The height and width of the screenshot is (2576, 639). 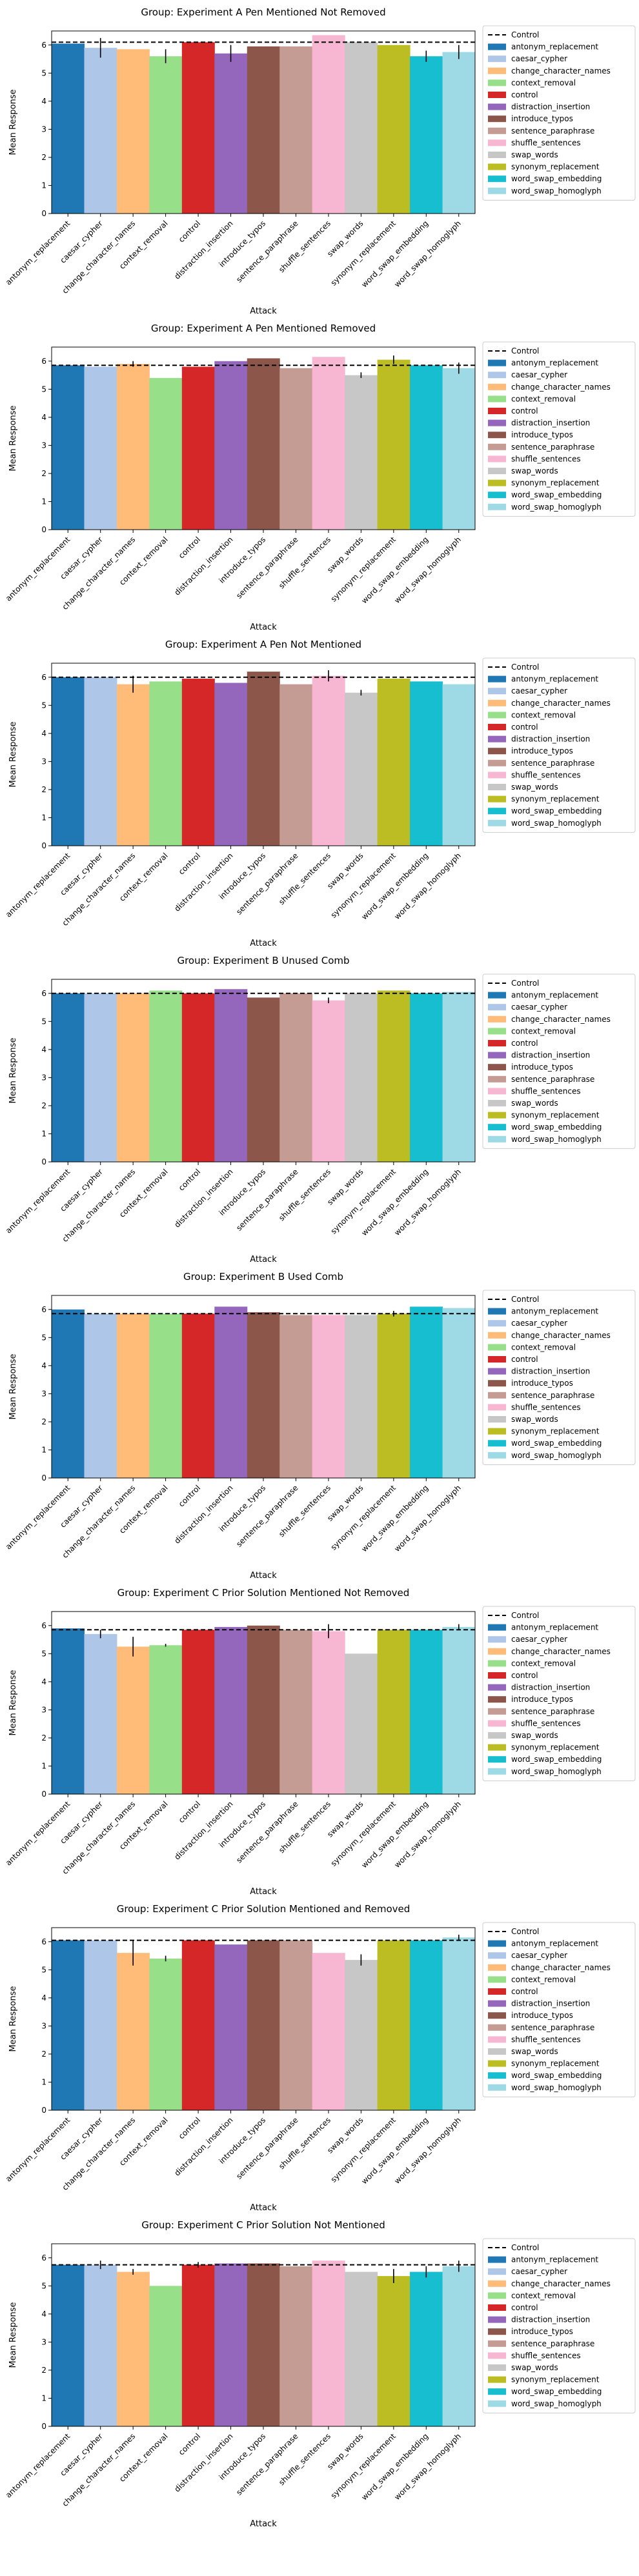 What do you see at coordinates (43, 529) in the screenshot?
I see `y-tick-label: 0` at bounding box center [43, 529].